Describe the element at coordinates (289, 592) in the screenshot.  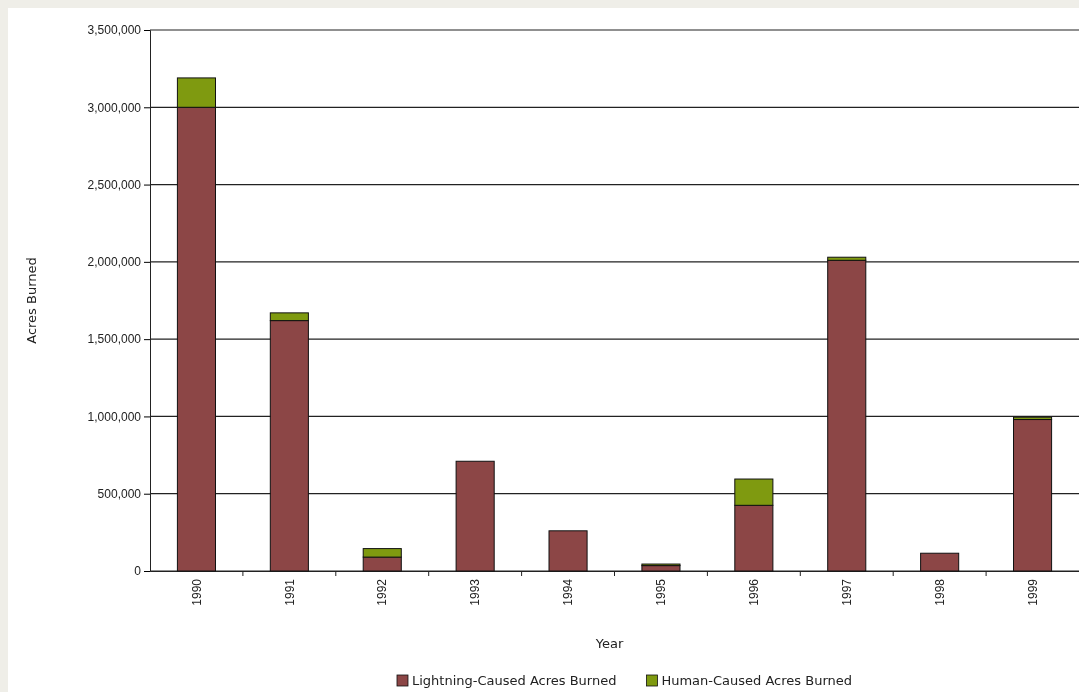
I see `x-tick-label: 1991` at that location.